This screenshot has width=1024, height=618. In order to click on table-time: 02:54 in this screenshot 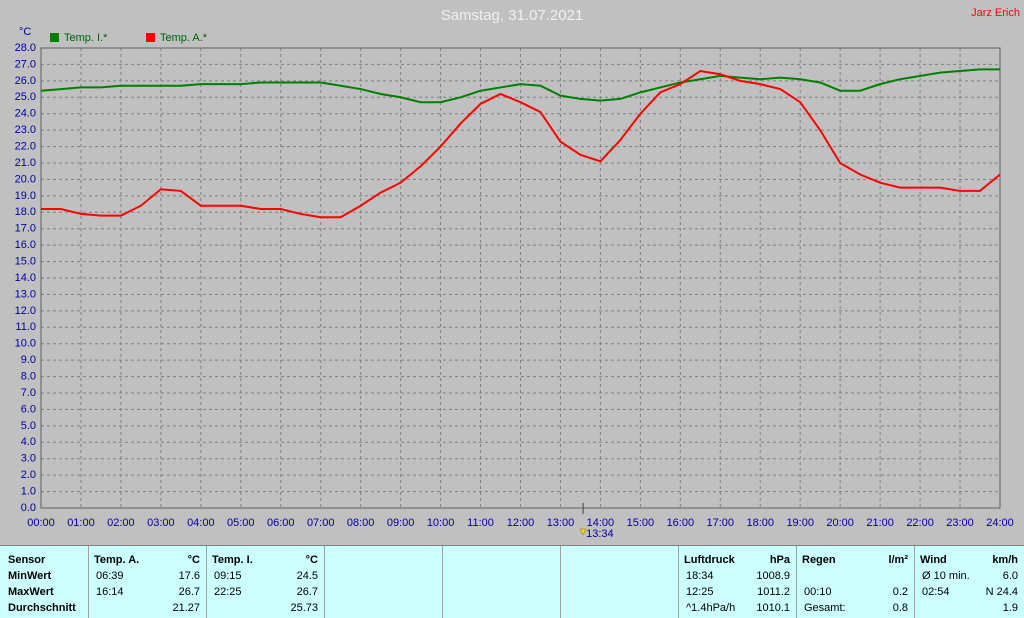, I will do `click(936, 592)`.